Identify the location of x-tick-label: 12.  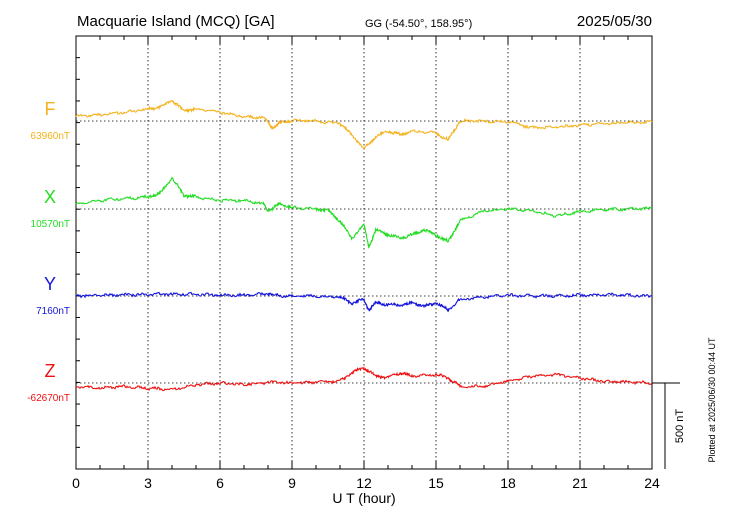
(364, 483).